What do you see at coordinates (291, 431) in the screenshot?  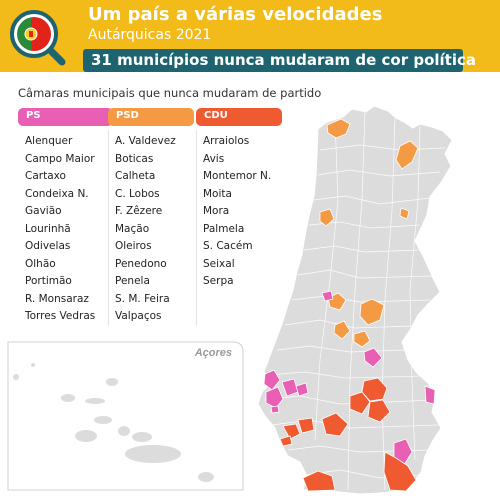 I see `map-moita` at bounding box center [291, 431].